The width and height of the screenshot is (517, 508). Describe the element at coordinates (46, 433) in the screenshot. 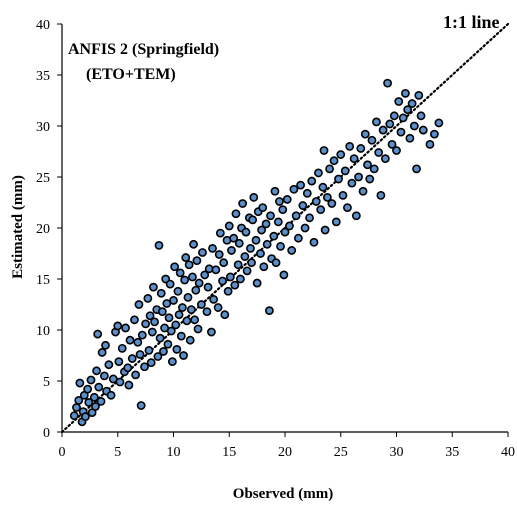

I see `y-tick-label: 0` at that location.